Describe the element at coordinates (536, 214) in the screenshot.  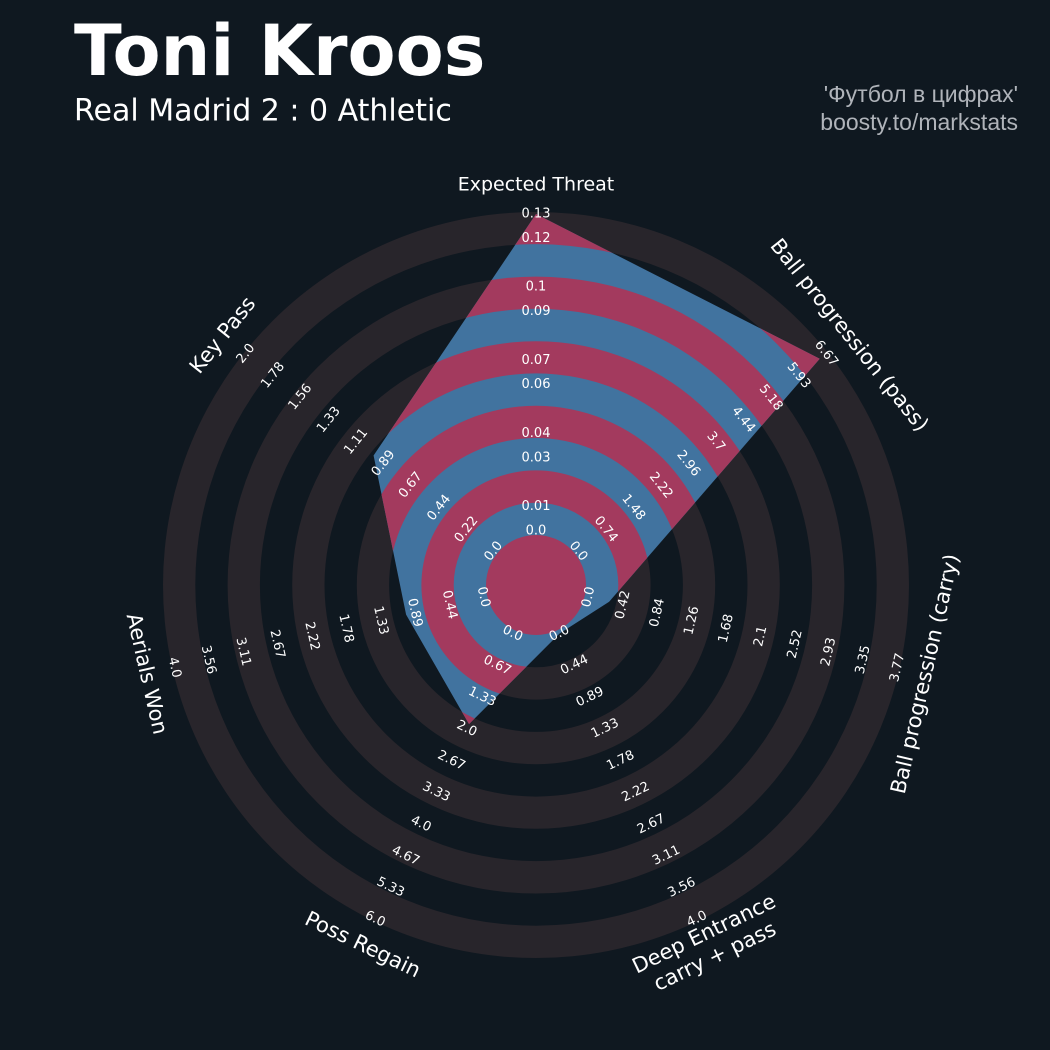
I see `tick-label: 0.13` at that location.